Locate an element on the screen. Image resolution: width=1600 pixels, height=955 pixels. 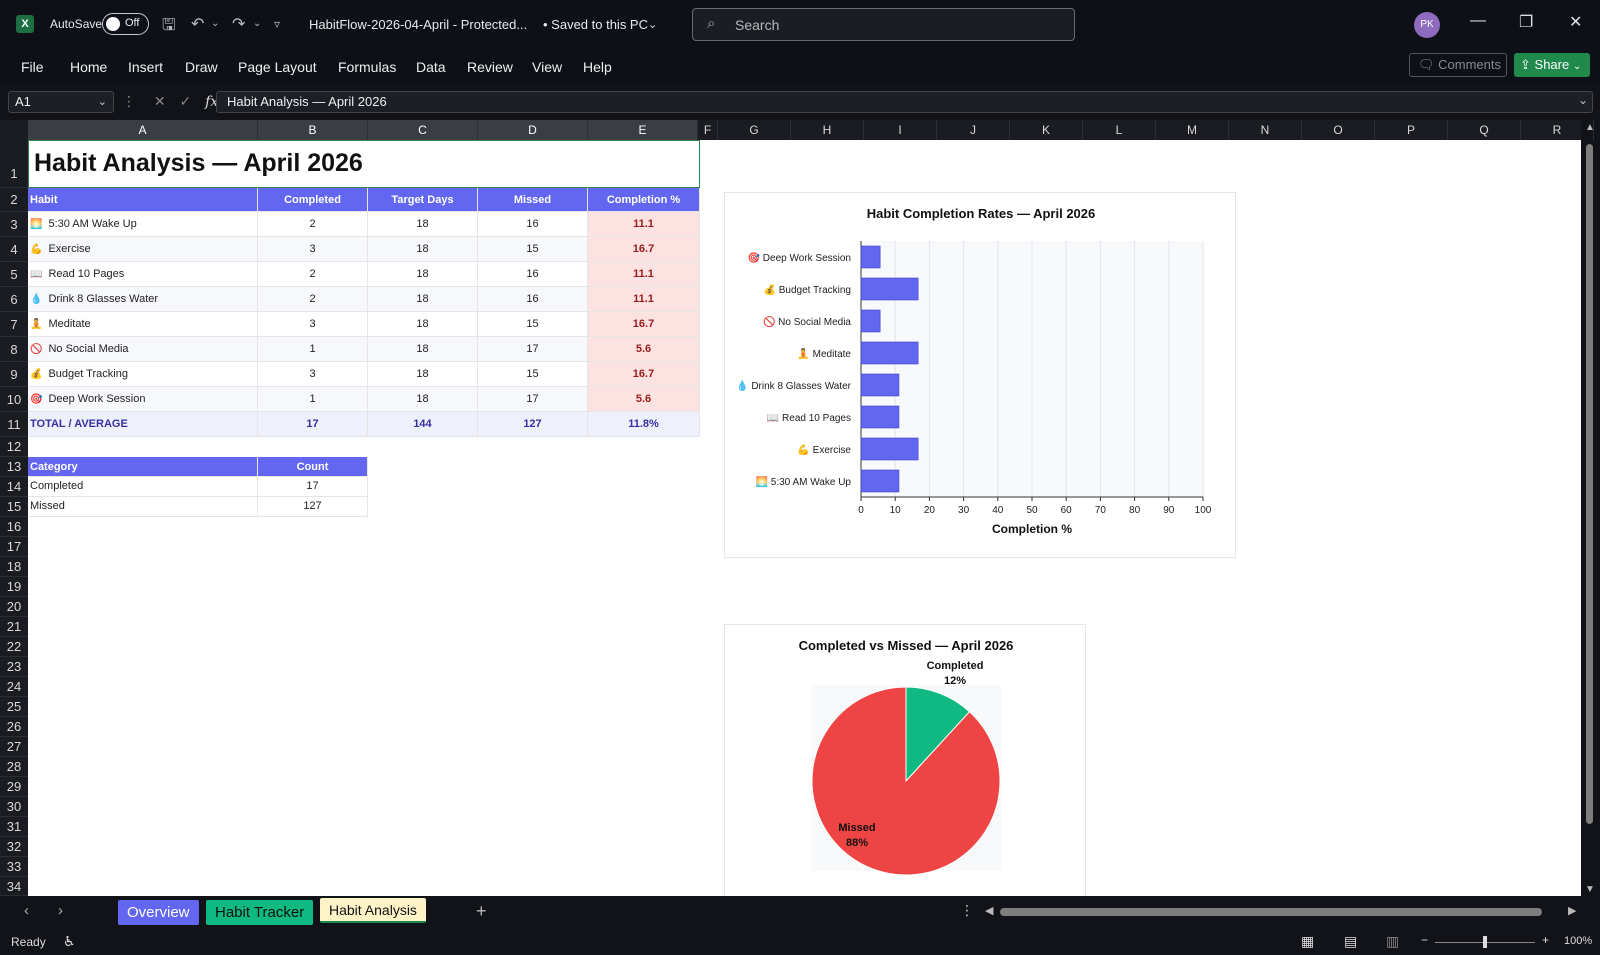
total-label: TOTAL / AVERAGE is located at coordinates (143, 424).